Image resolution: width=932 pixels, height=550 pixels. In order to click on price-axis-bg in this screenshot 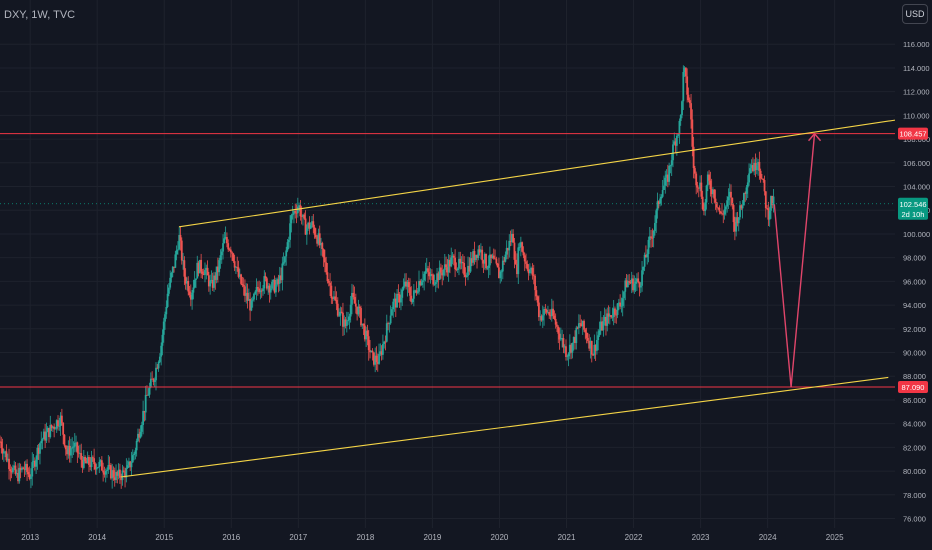, I will do `click(913, 275)`.